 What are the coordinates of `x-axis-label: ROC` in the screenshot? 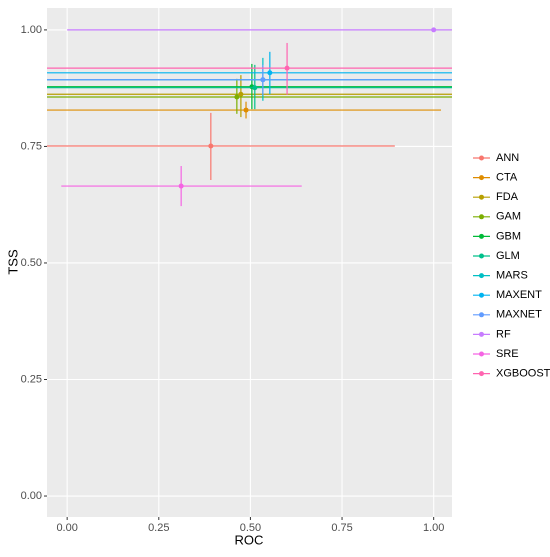 It's located at (249, 539).